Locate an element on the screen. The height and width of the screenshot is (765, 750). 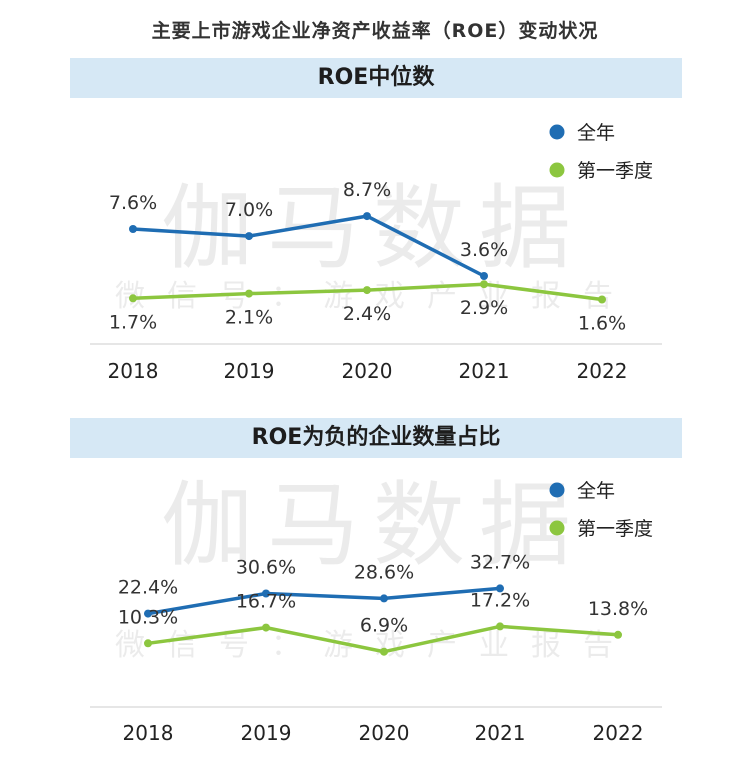
data-label-1-1: 16.7% is located at coordinates (266, 602).